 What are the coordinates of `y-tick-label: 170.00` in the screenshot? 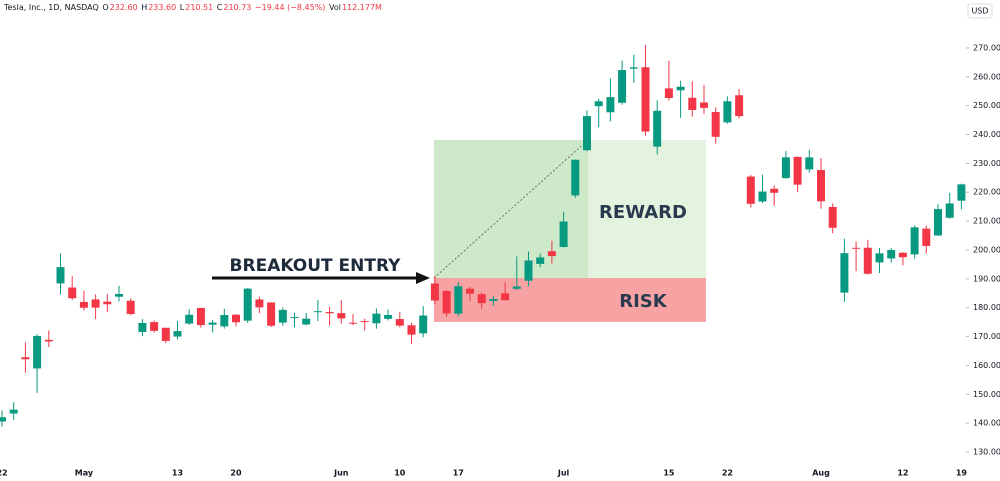 It's located at (986, 336).